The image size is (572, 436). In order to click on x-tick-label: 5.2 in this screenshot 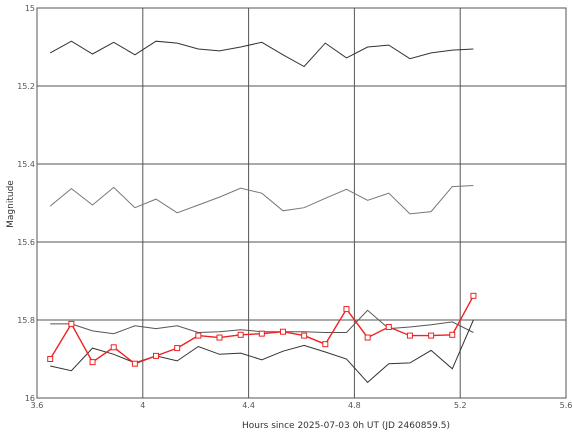, I will do `click(460, 405)`.